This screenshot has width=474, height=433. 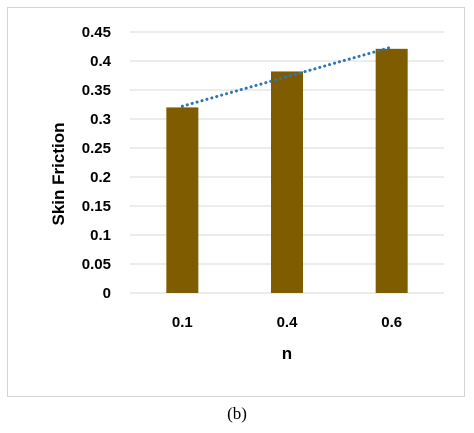 What do you see at coordinates (100, 235) in the screenshot?
I see `y-tick-label: 0.1` at bounding box center [100, 235].